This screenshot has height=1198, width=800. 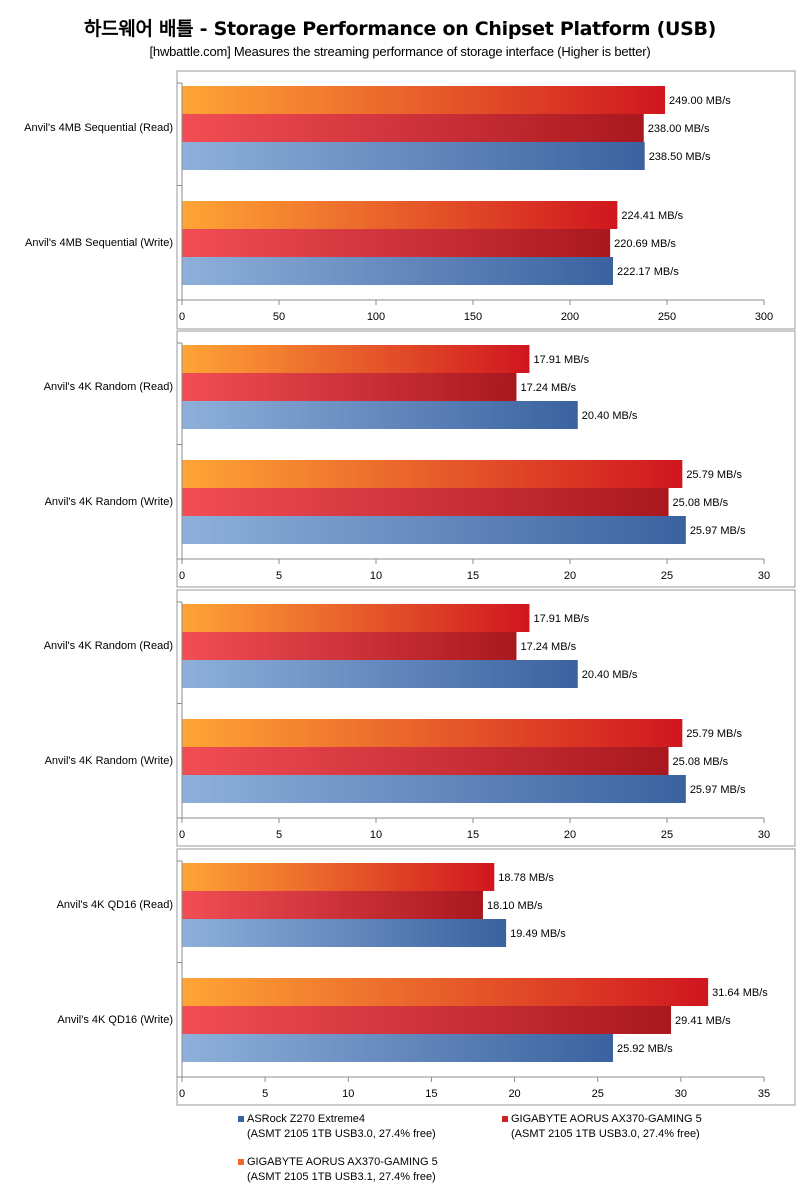 I want to click on data-label: 19.49 MB/s, so click(x=538, y=934).